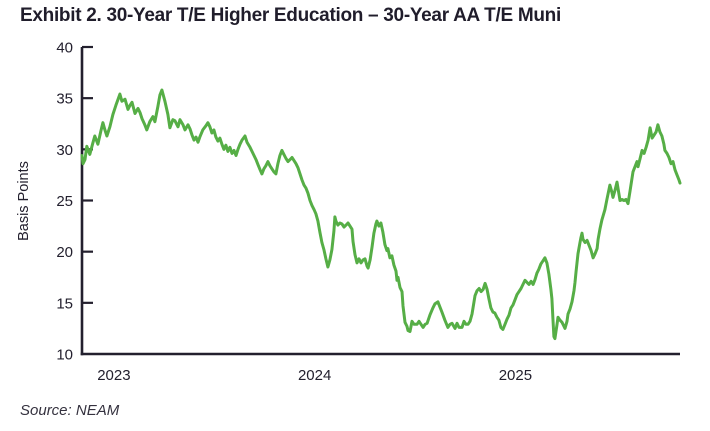  What do you see at coordinates (64, 355) in the screenshot?
I see `y-tick-label: 10` at bounding box center [64, 355].